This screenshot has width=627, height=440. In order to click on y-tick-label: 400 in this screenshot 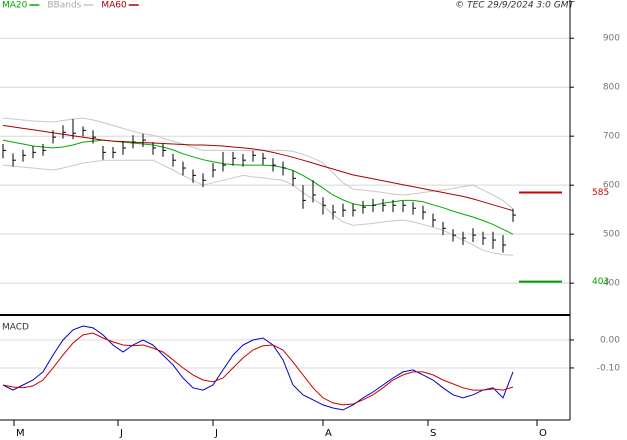, I will do `click(611, 284)`.